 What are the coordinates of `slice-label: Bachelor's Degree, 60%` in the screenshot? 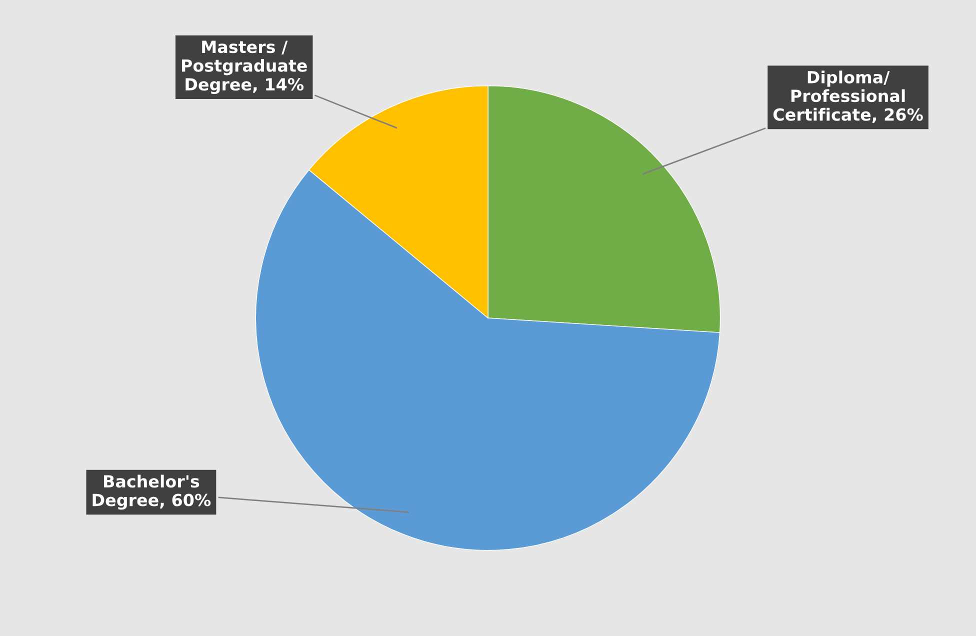 It's located at (151, 492).